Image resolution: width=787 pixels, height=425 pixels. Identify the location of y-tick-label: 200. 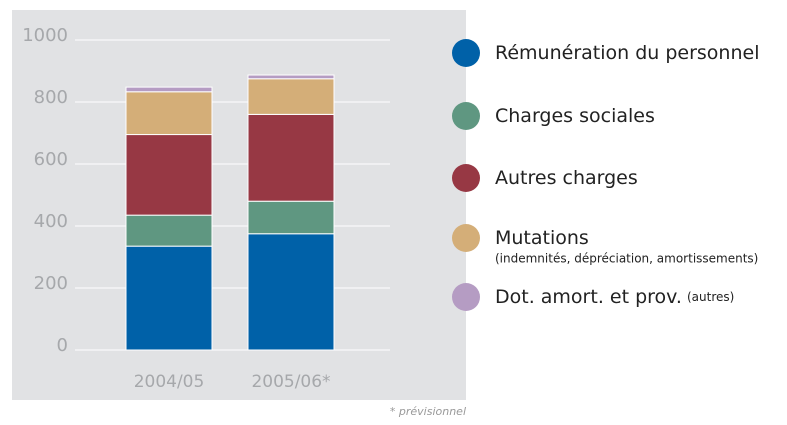
(51, 283).